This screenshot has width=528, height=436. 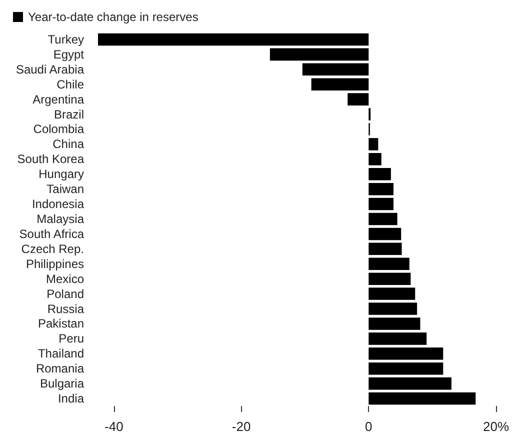 What do you see at coordinates (58, 204) in the screenshot?
I see `y-tick-label: Indonesia` at bounding box center [58, 204].